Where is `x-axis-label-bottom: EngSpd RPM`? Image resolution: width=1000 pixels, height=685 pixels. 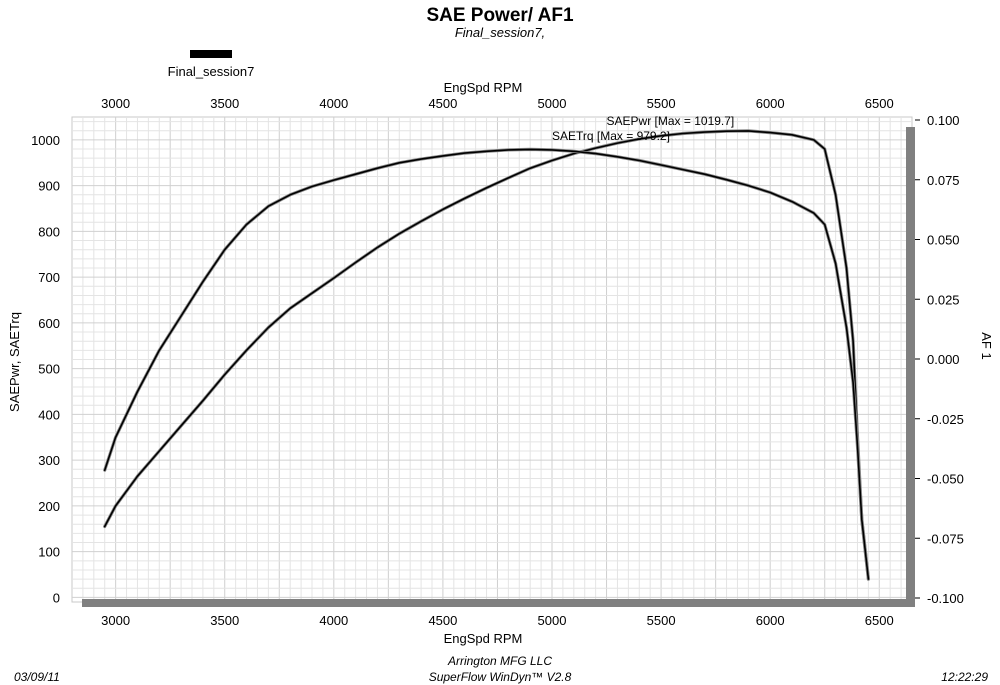 x-axis-label-bottom: EngSpd RPM is located at coordinates (483, 638).